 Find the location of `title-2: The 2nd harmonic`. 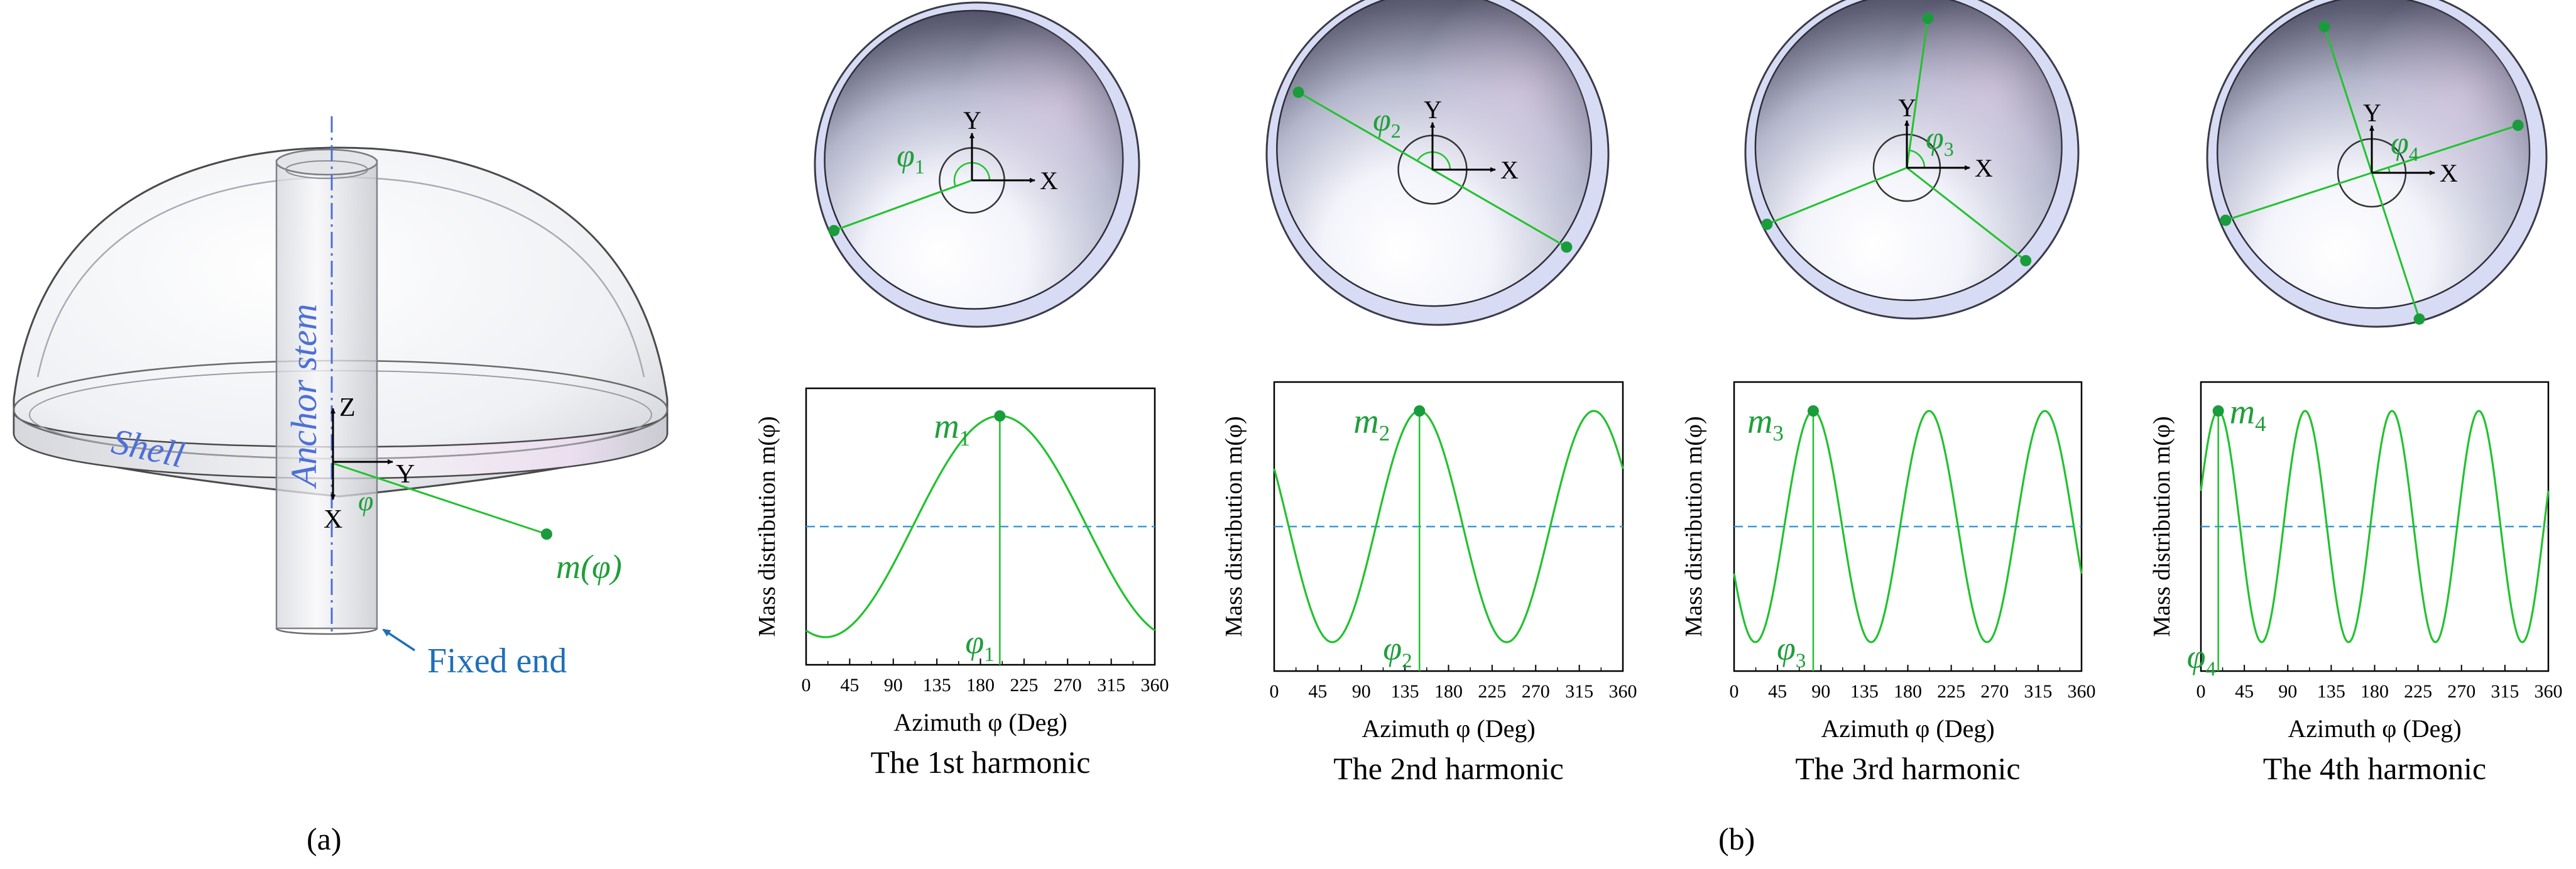

title-2: The 2nd harmonic is located at coordinates (1449, 769).